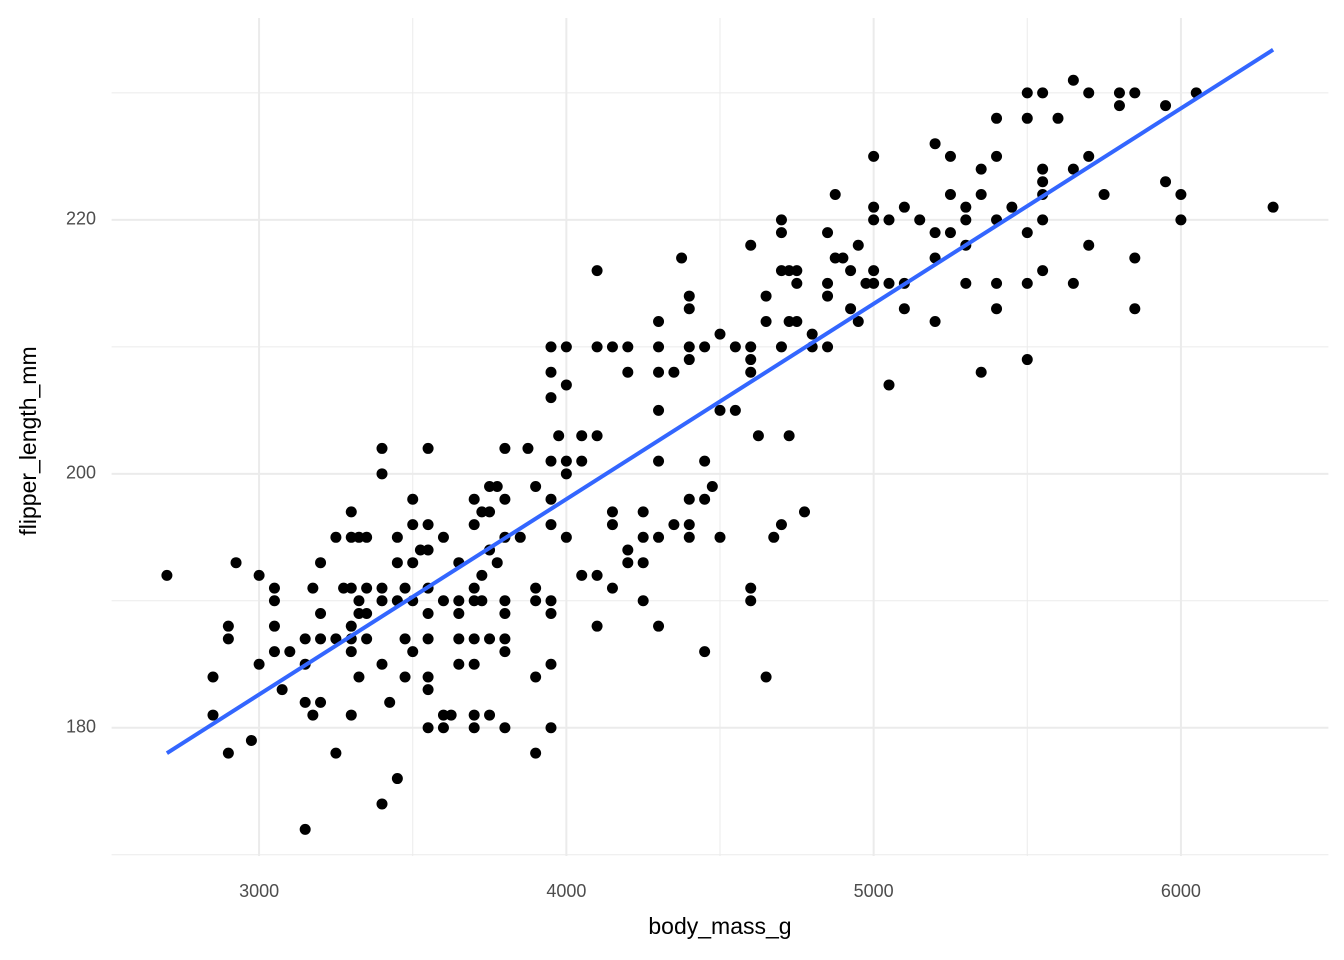 The width and height of the screenshot is (1344, 960). Describe the element at coordinates (81, 473) in the screenshot. I see `y-tick-label: 200` at that location.